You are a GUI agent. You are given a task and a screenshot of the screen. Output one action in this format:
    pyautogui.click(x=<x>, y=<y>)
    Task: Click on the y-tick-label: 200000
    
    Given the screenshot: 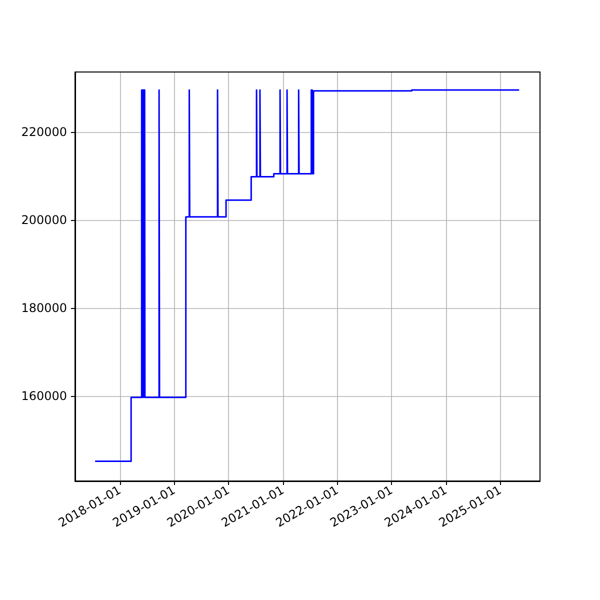 What is the action you would take?
    pyautogui.click(x=44, y=219)
    